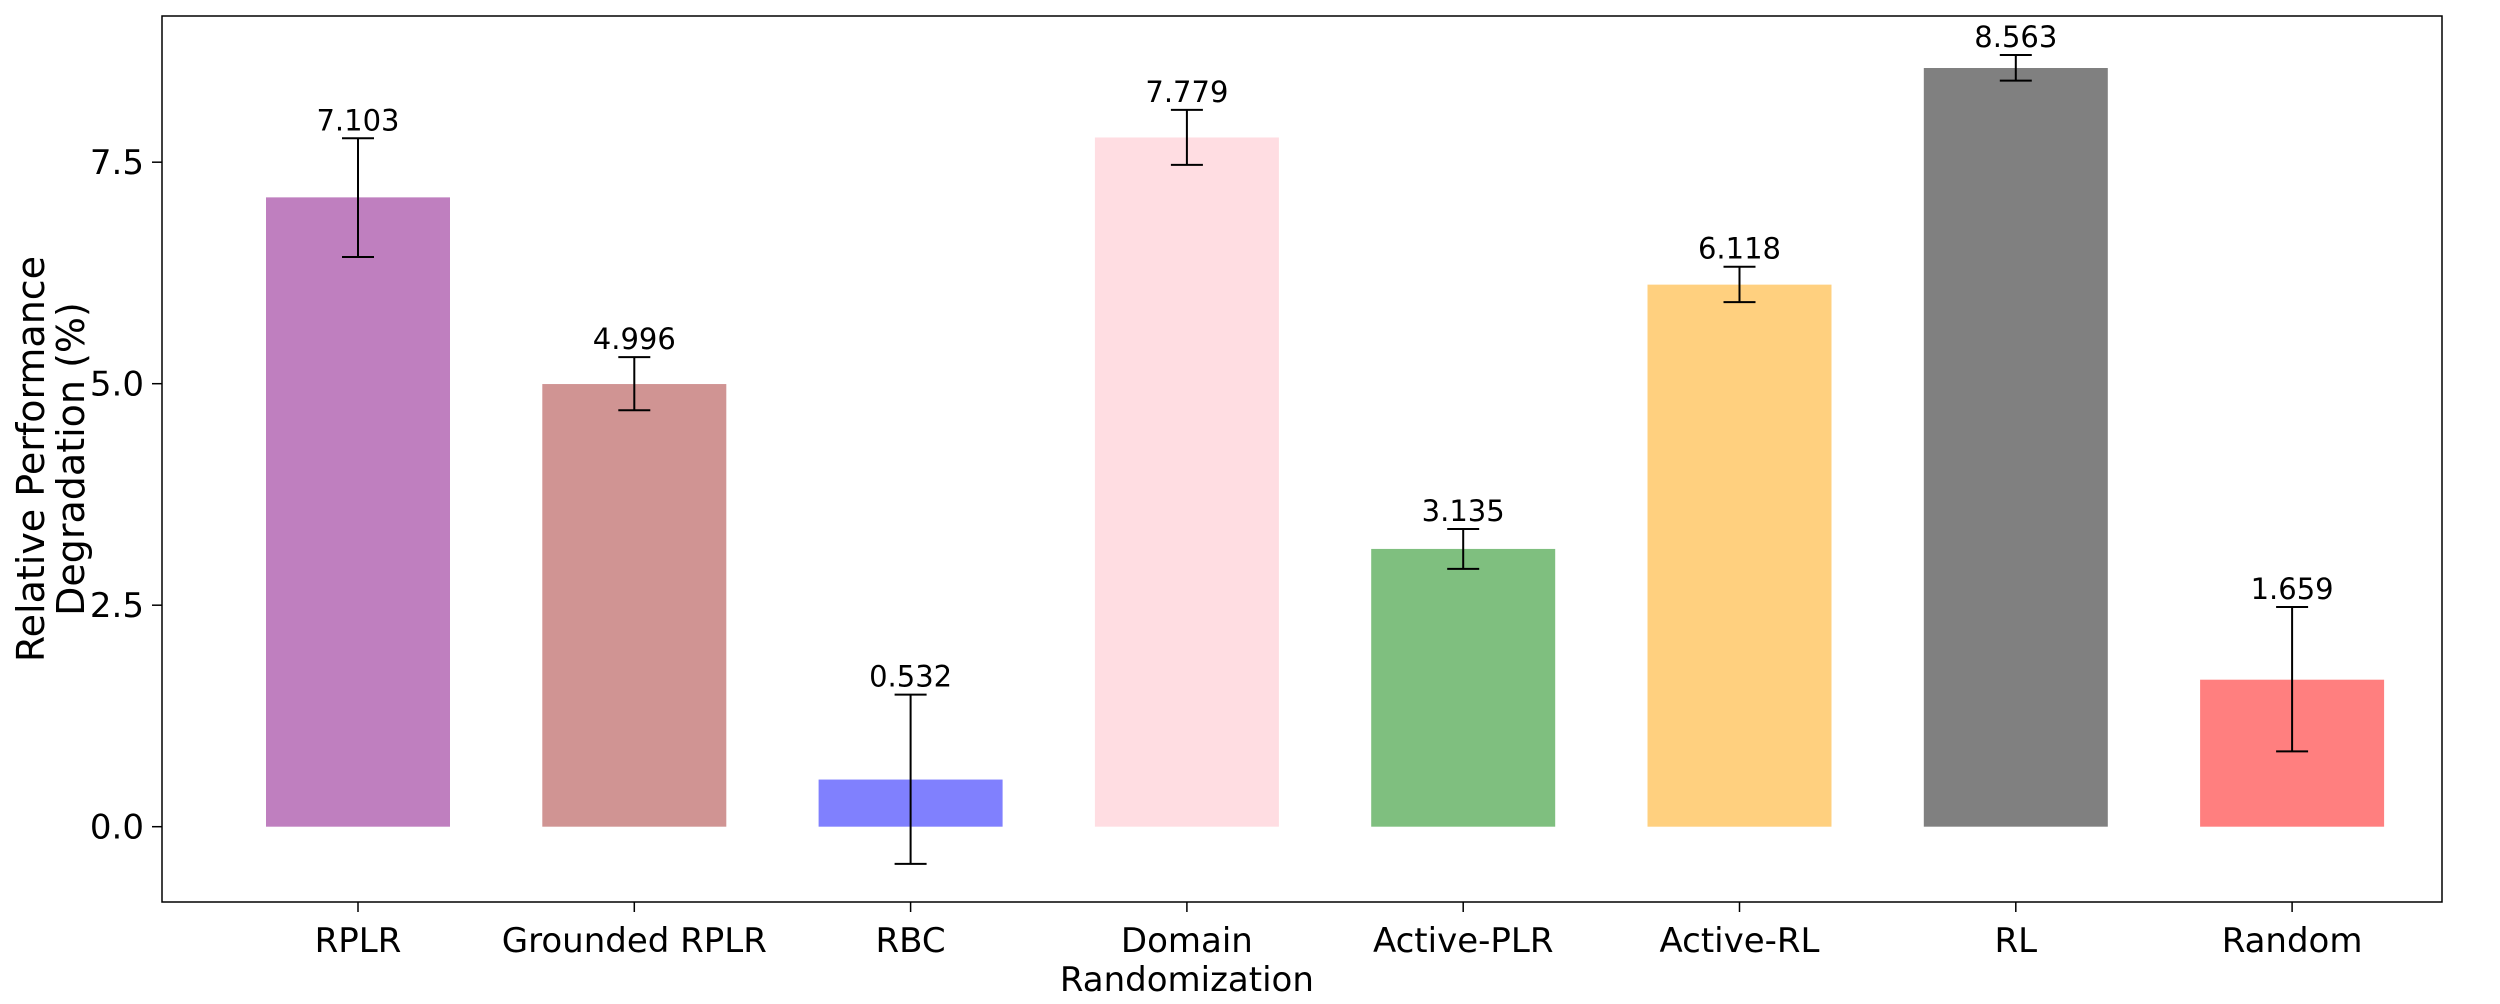 The image size is (2500, 1004). Describe the element at coordinates (117, 606) in the screenshot. I see `y-tick-label-1: 2.5` at that location.